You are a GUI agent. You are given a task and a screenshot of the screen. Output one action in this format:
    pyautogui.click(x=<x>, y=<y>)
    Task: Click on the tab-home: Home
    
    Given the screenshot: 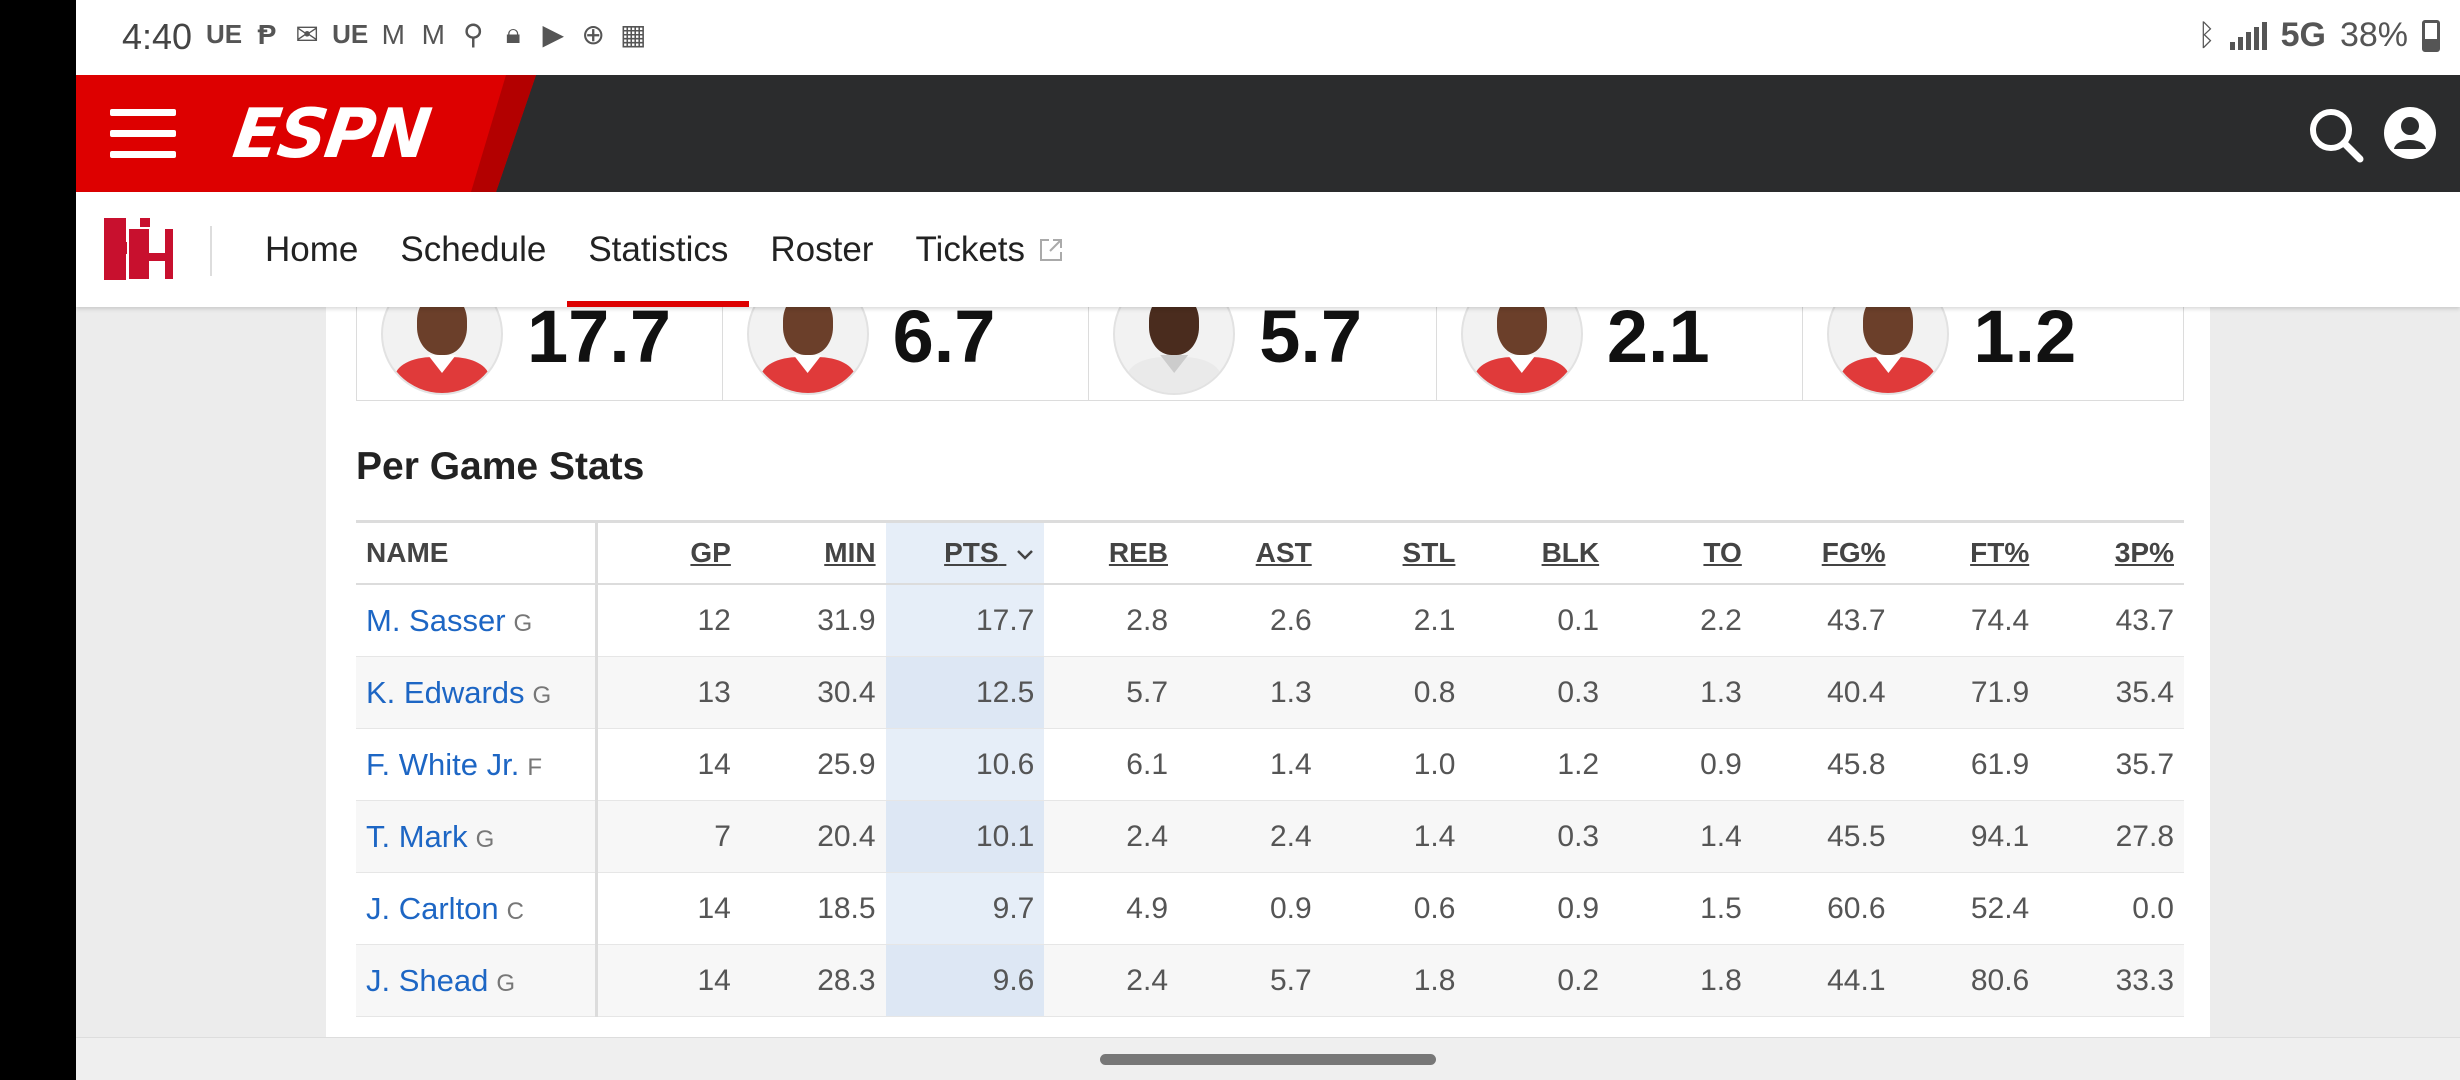 What is the action you would take?
    pyautogui.click(x=311, y=249)
    